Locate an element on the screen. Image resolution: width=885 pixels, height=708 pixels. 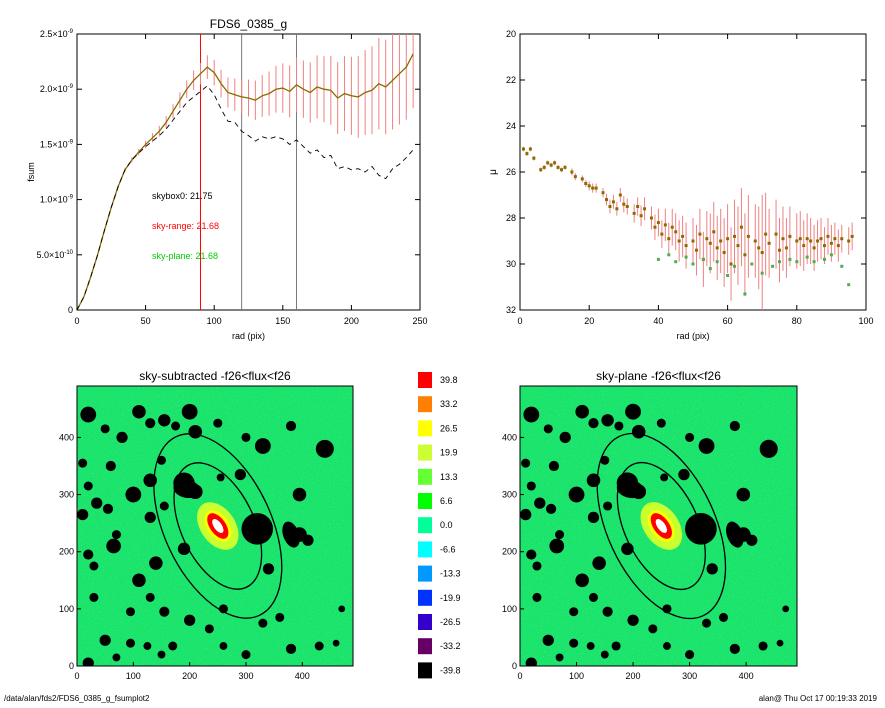
mu-ylabel: μ is located at coordinates (493, 172).